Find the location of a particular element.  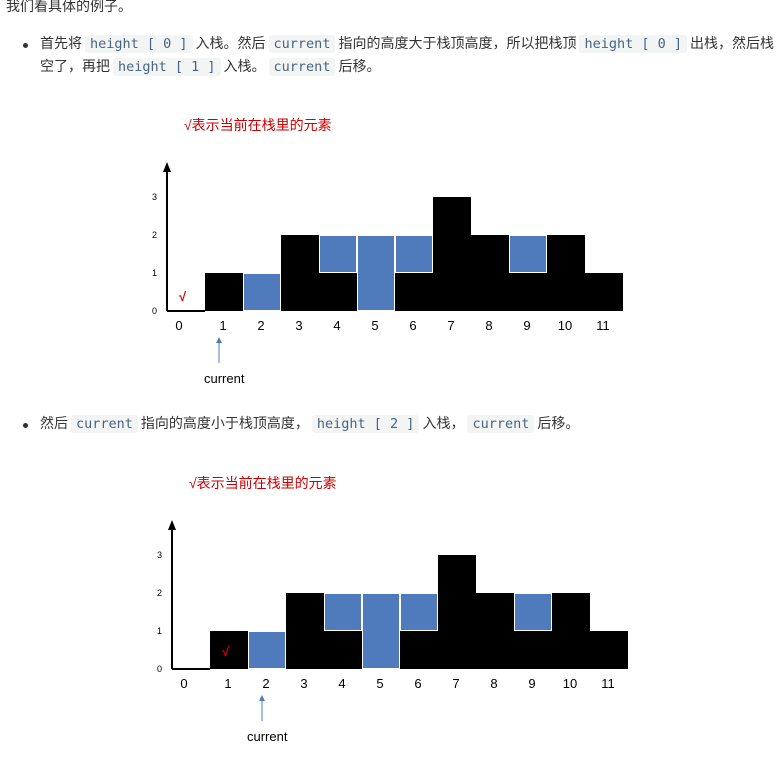

step-text: 首先将 is located at coordinates (61, 44).